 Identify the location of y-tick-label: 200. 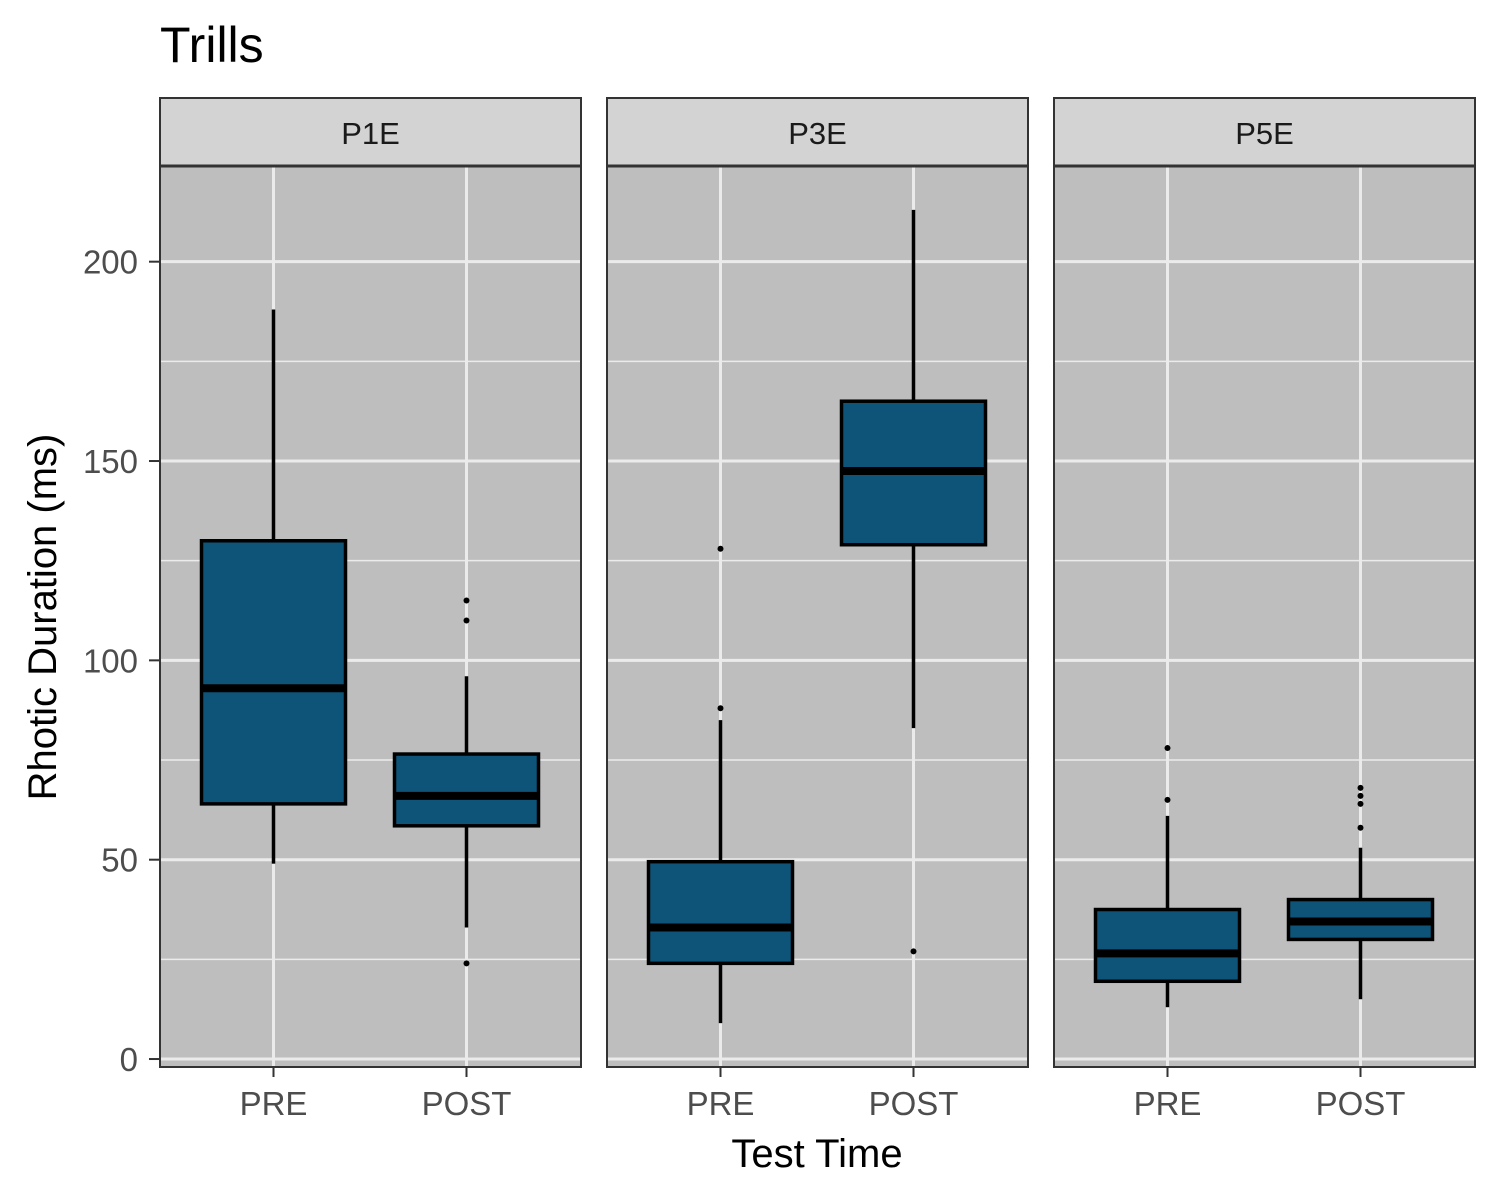
(110, 262).